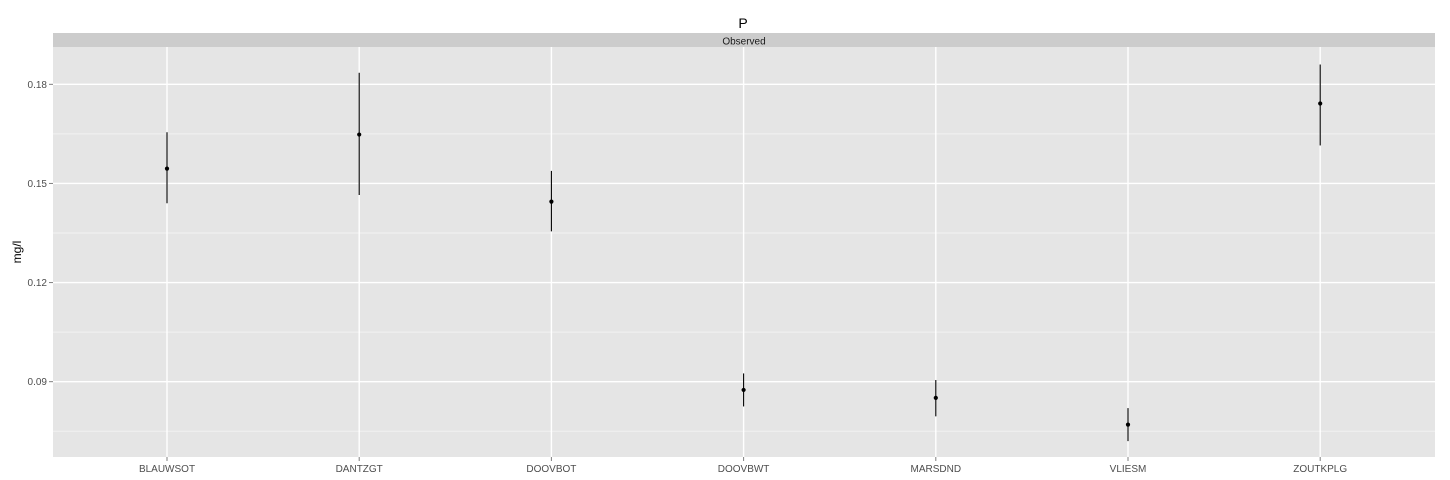  I want to click on chart-title: P, so click(742, 23).